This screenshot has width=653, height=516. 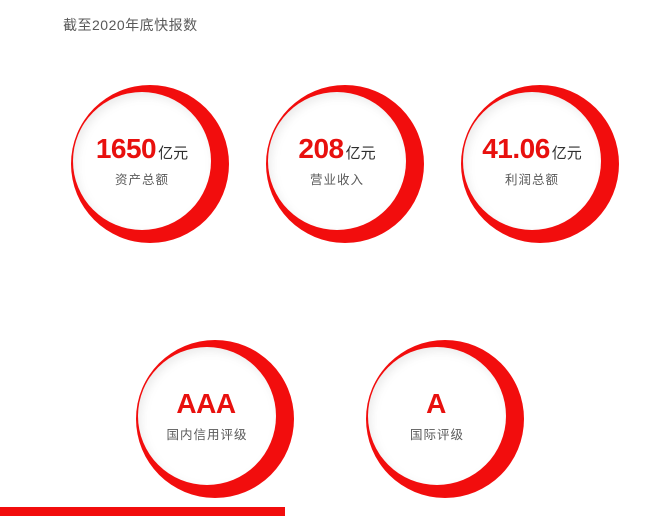 What do you see at coordinates (336, 179) in the screenshot?
I see `stat-label: 营业收入` at bounding box center [336, 179].